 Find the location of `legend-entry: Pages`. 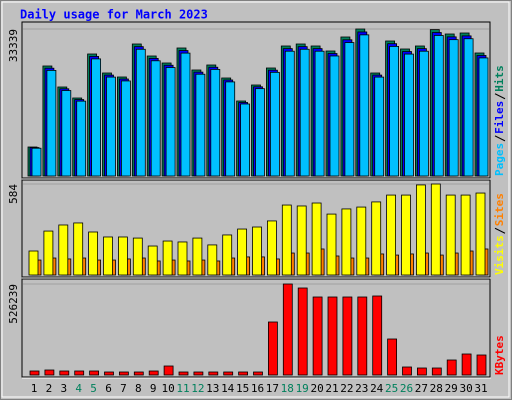

legend-entry: Pages is located at coordinates (499, 159).